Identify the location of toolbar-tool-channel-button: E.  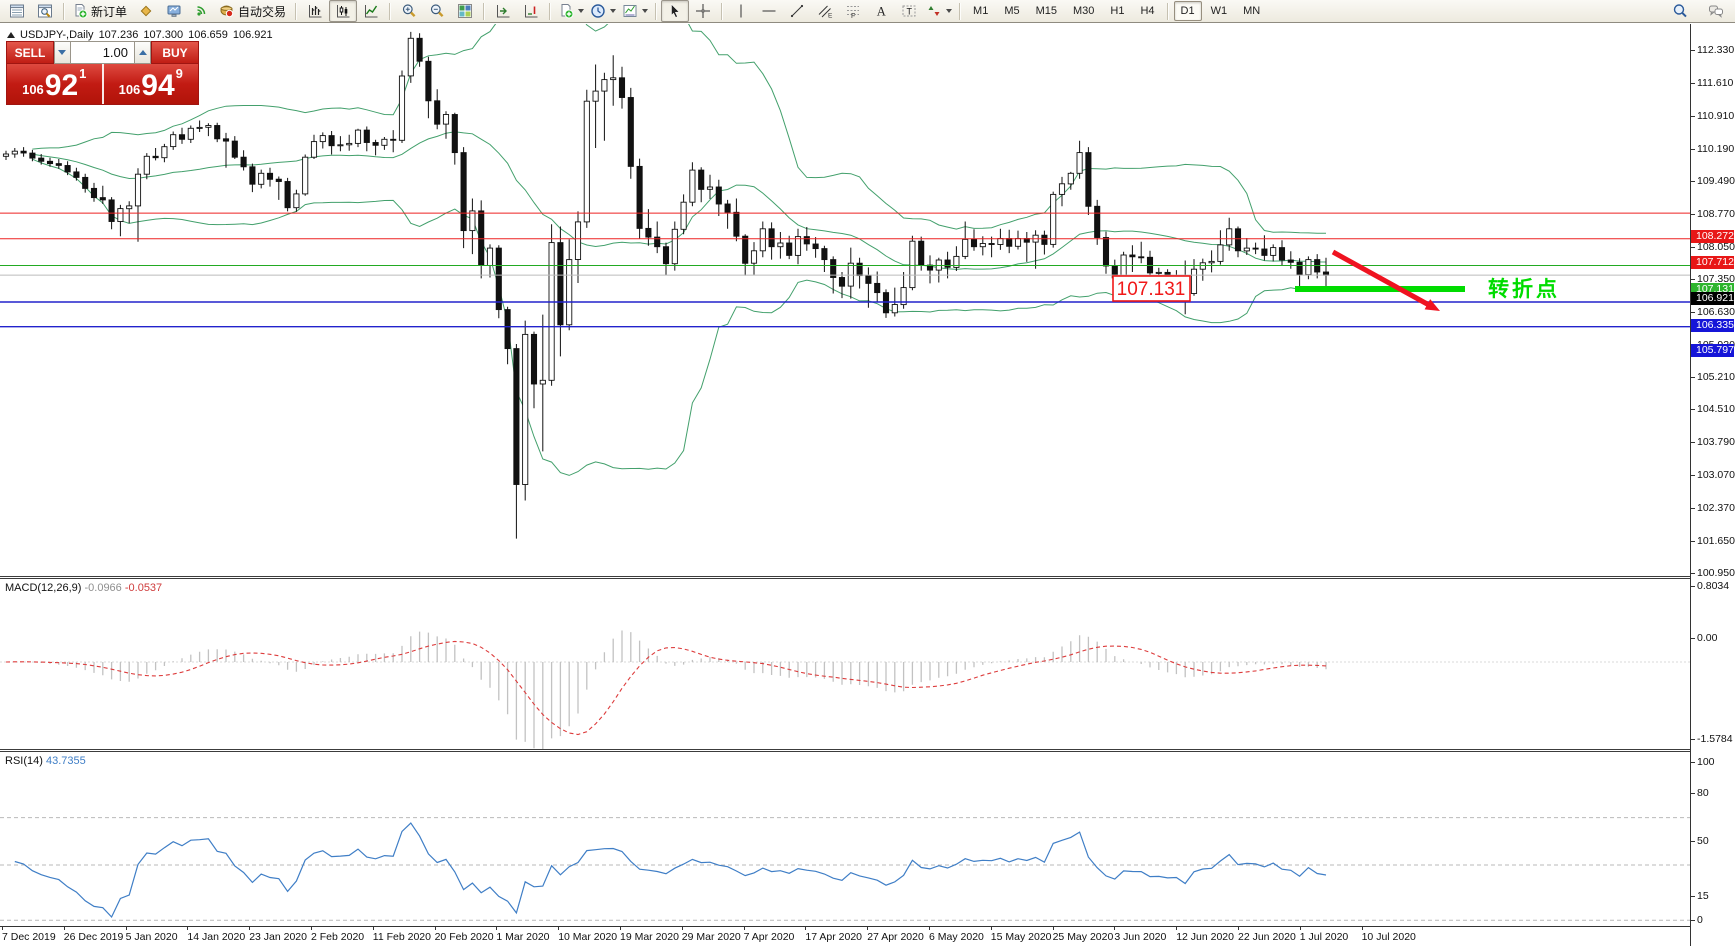
(825, 11).